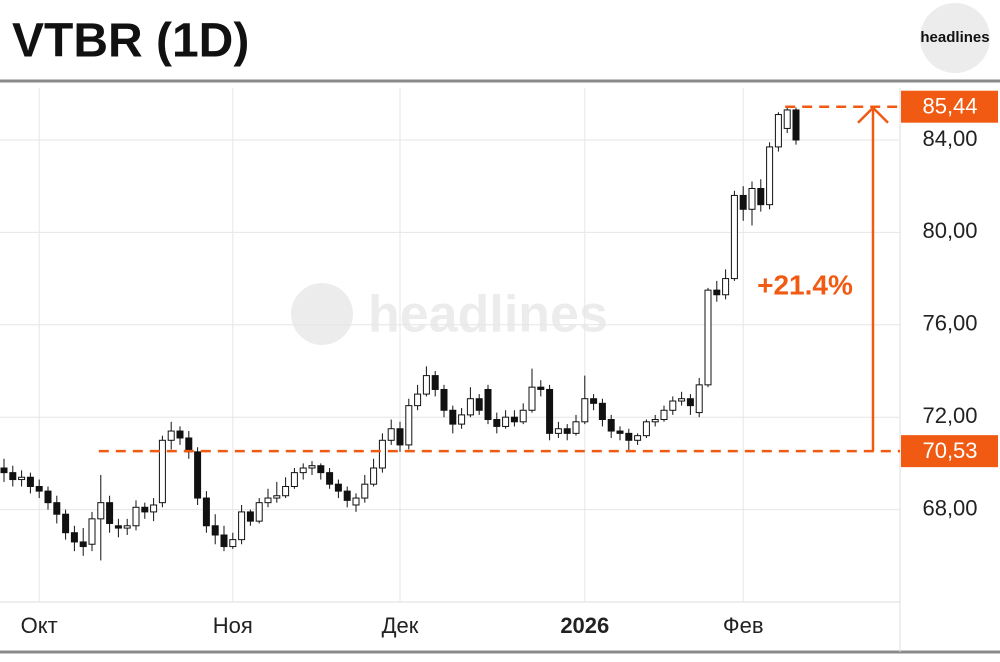  Describe the element at coordinates (39, 625) in the screenshot. I see `x-tick-label: Окт` at that location.